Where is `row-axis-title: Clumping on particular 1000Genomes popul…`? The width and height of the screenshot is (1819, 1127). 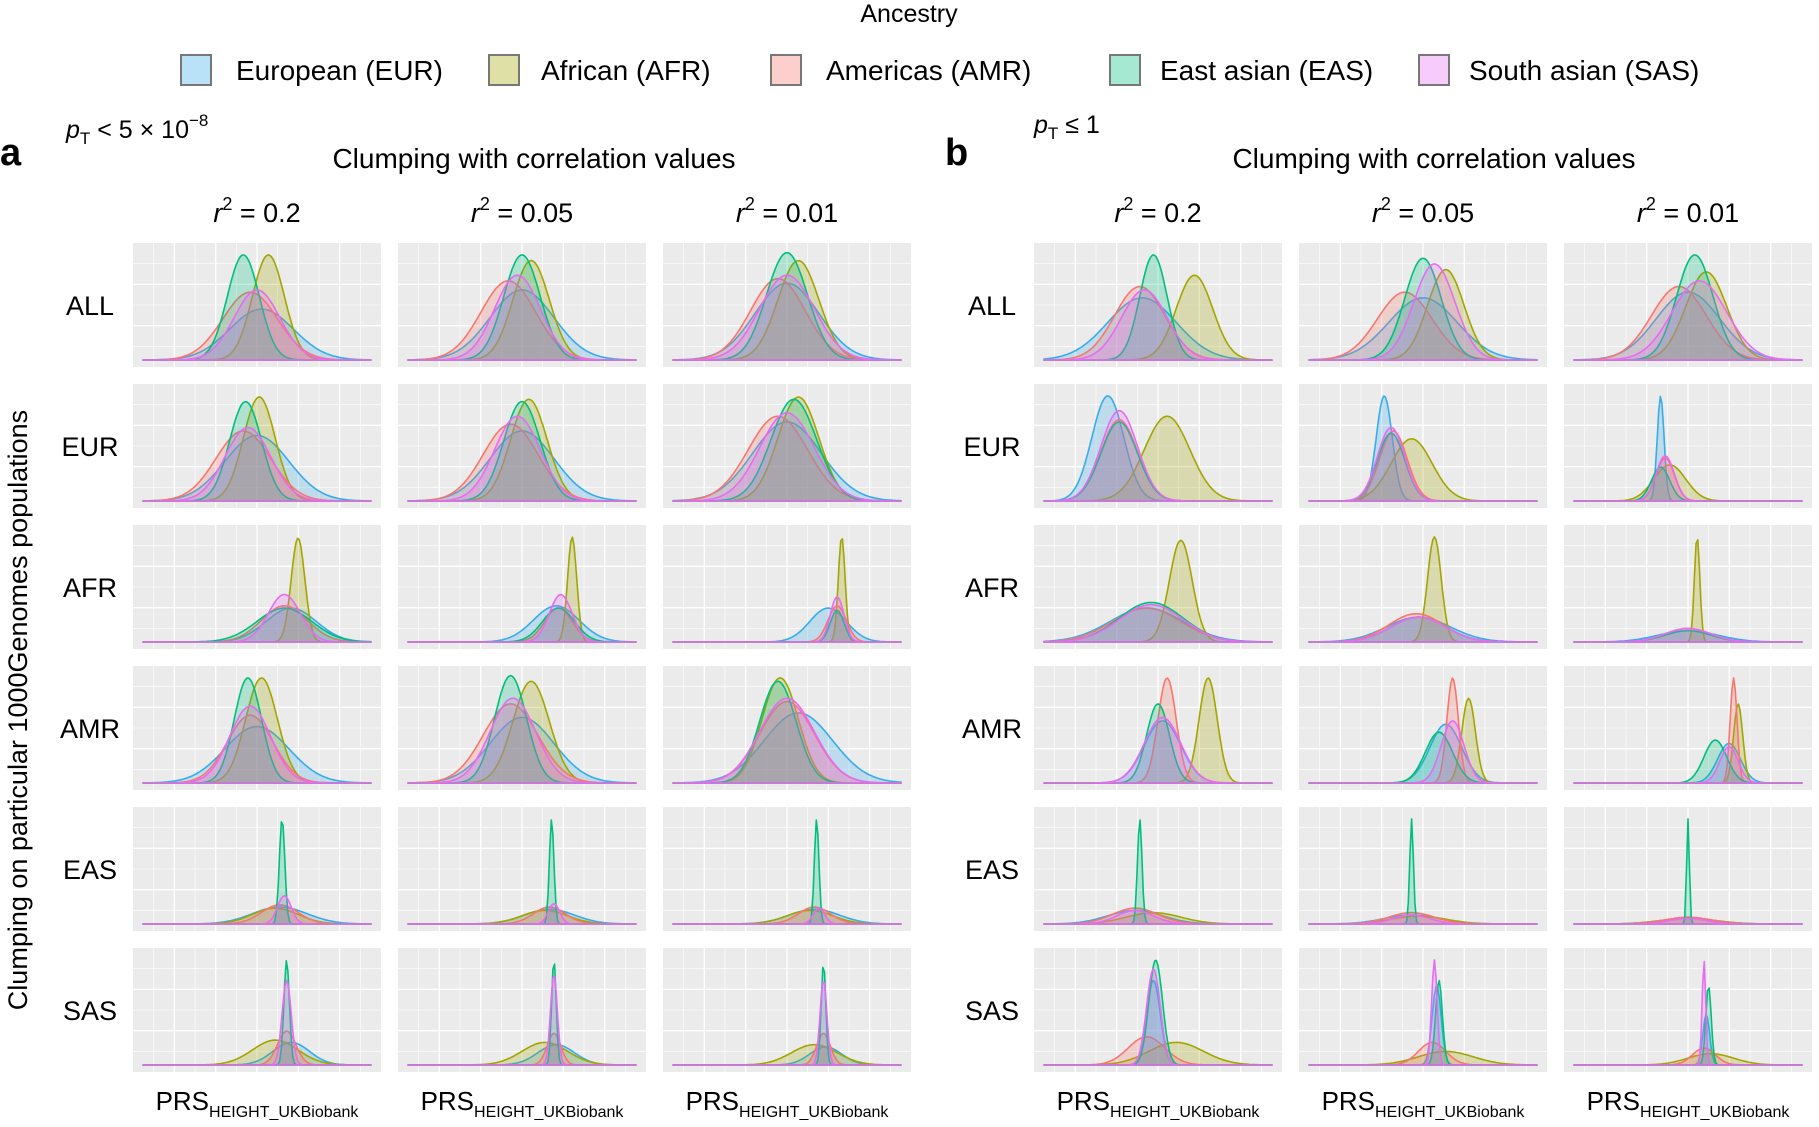 row-axis-title: Clumping on particular 1000Genomes popul… is located at coordinates (18, 710).